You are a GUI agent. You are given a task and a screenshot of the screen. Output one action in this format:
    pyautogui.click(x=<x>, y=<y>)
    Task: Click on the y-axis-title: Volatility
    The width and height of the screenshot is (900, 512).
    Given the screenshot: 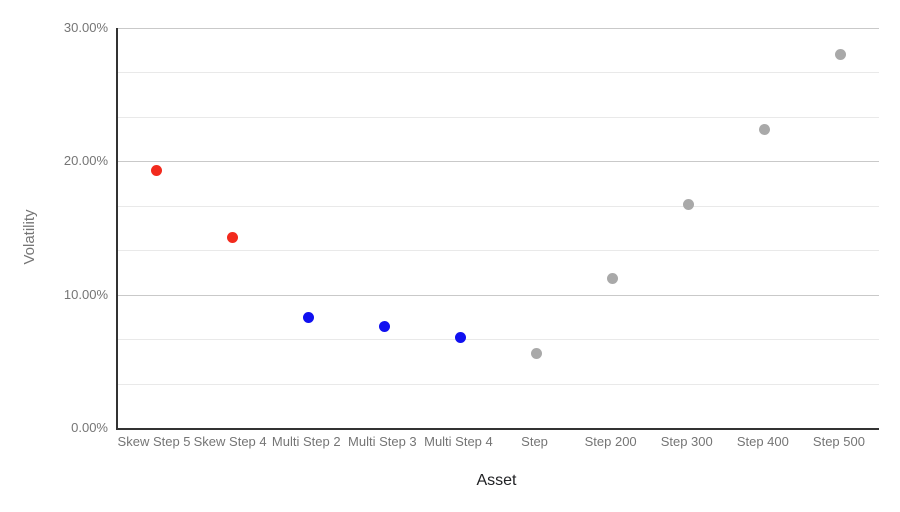 What is the action you would take?
    pyautogui.click(x=29, y=237)
    